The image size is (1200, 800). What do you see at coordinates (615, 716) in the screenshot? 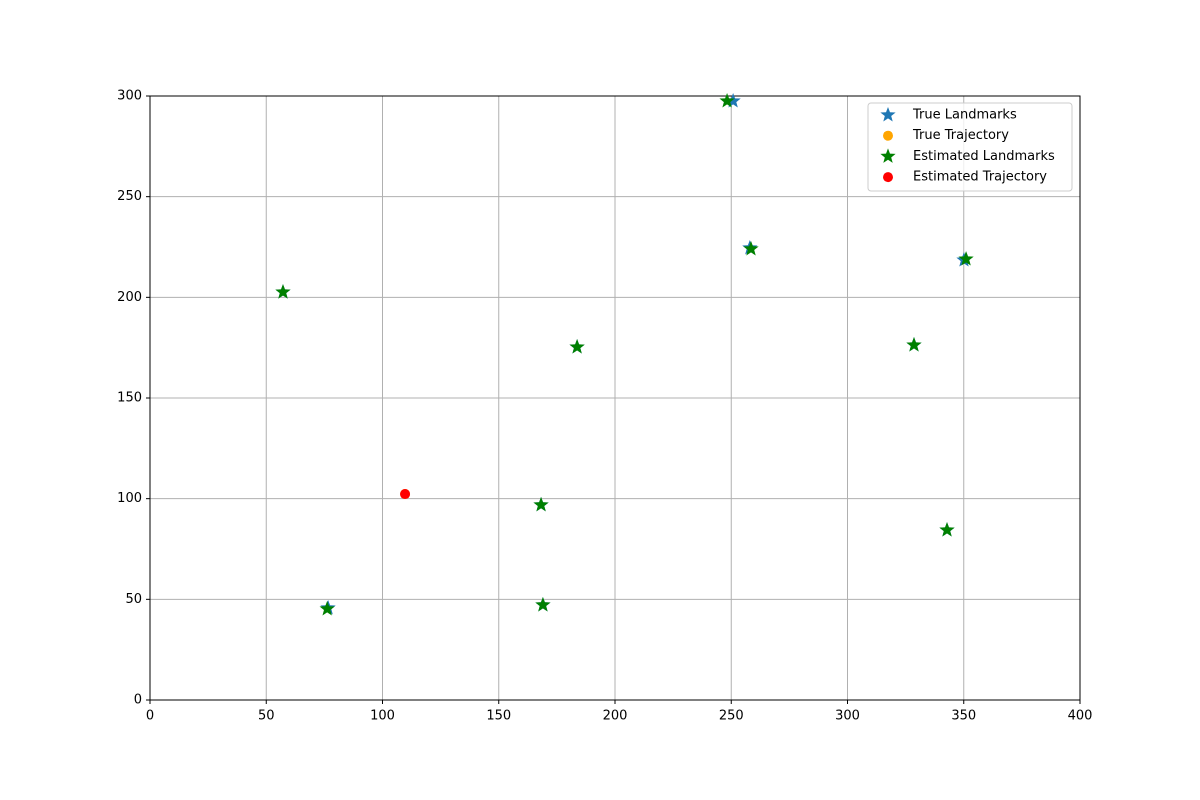
I see `x-tick-label: 200` at bounding box center [615, 716].